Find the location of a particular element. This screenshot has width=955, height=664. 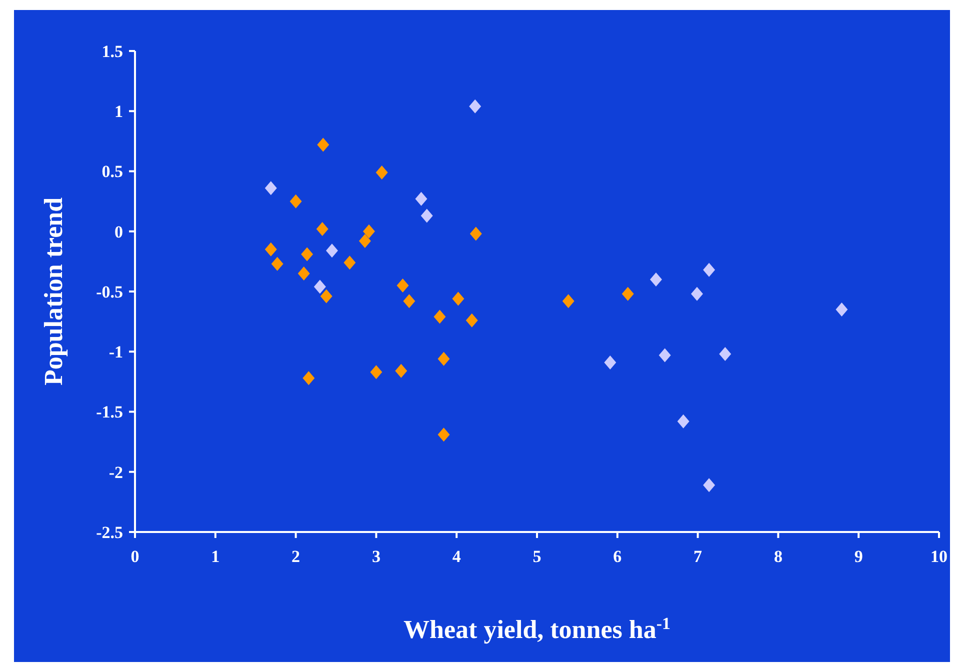

y-tick-label: -0.5 is located at coordinates (109, 292).